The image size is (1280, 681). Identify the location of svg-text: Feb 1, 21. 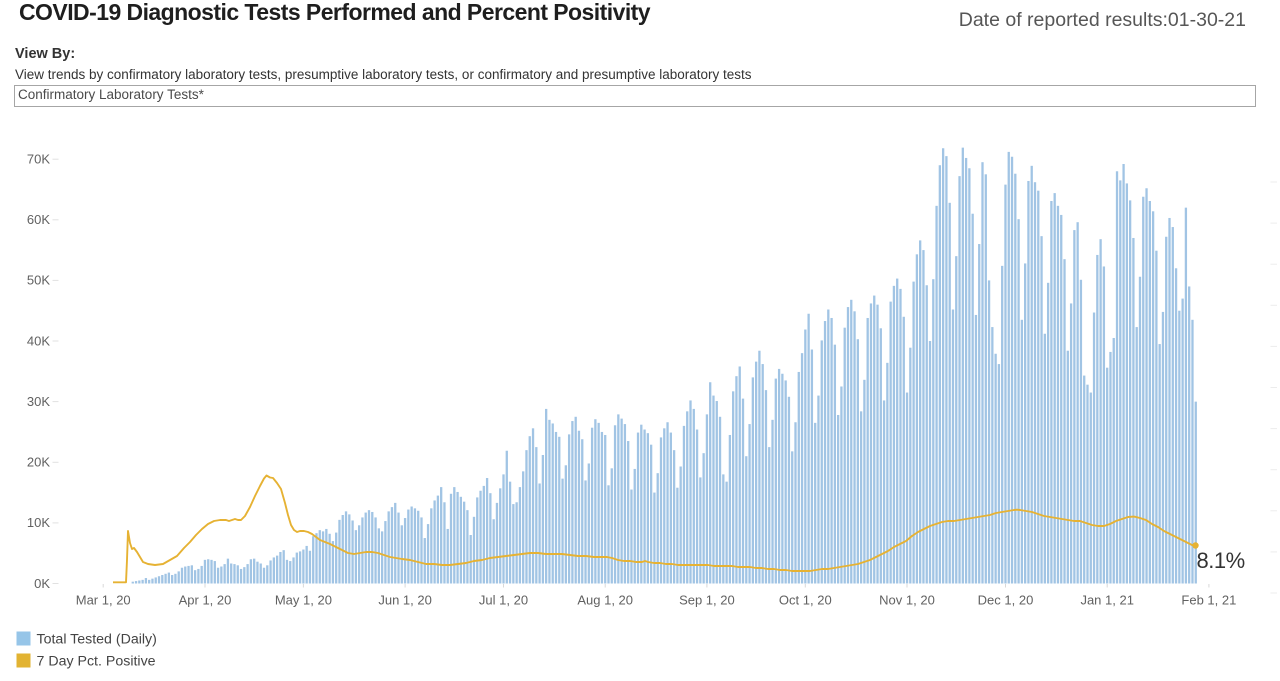
(1208, 600).